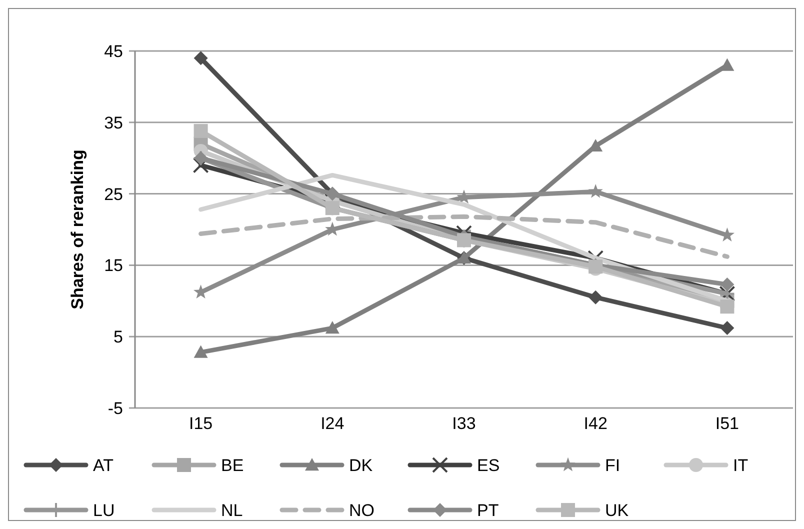 The height and width of the screenshot is (529, 804). Describe the element at coordinates (727, 423) in the screenshot. I see `x-tick-label: I51` at that location.